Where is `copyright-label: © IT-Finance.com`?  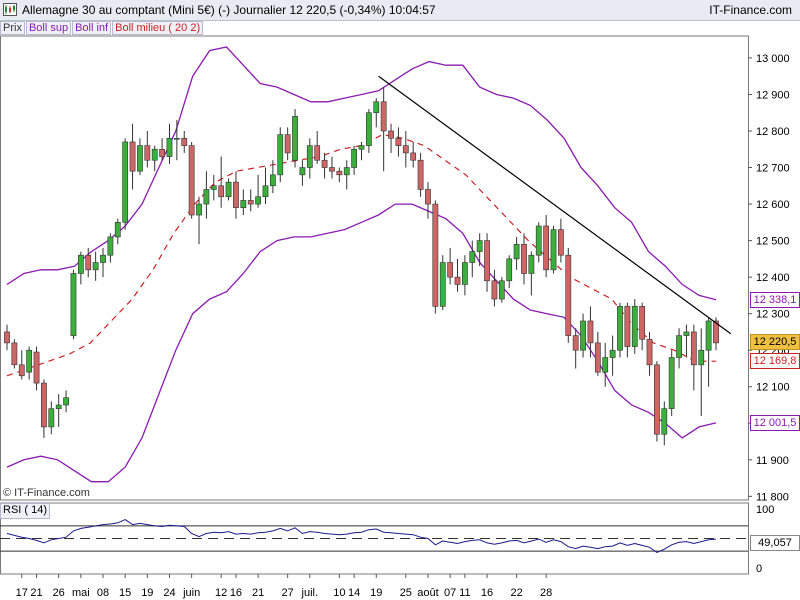 copyright-label: © IT-Finance.com is located at coordinates (46, 493).